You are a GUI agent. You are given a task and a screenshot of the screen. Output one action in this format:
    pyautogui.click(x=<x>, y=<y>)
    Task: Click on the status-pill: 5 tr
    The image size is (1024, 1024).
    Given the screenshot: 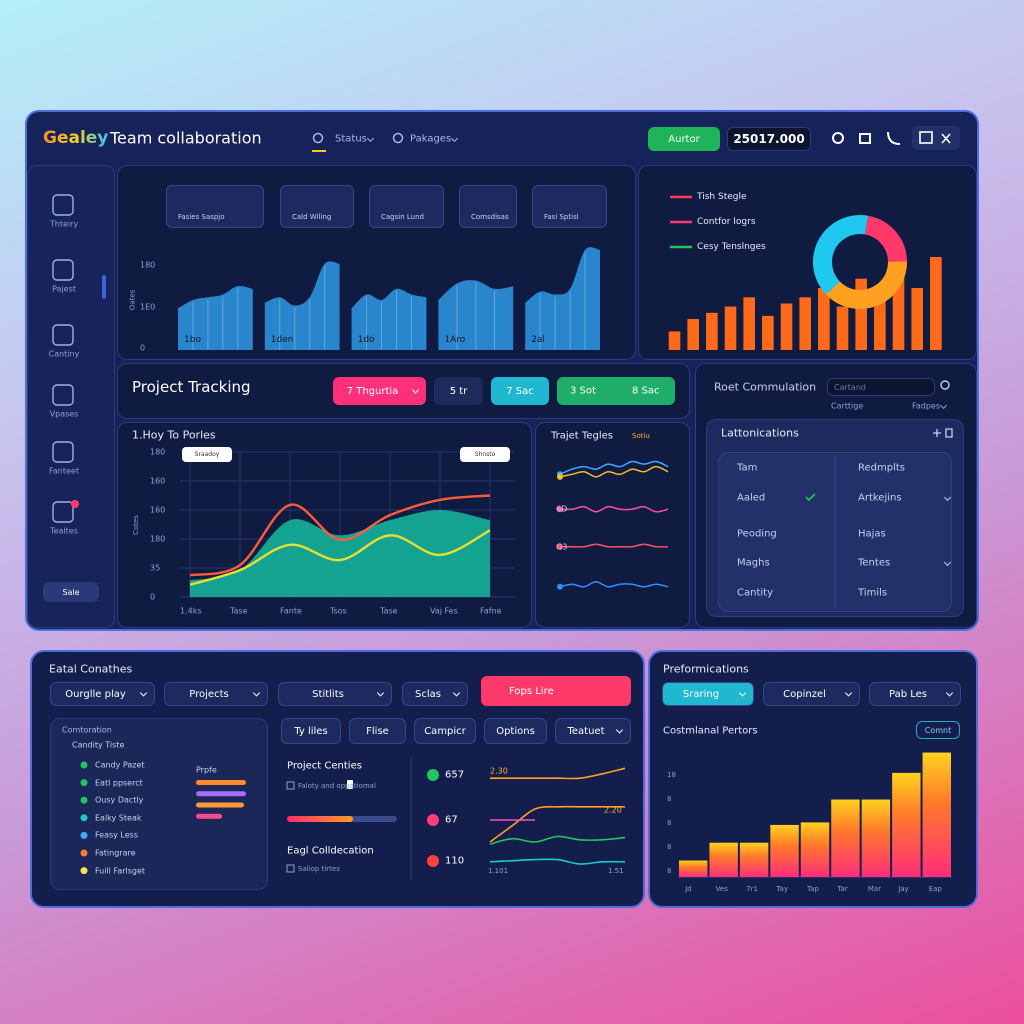 What is the action you would take?
    pyautogui.click(x=458, y=391)
    